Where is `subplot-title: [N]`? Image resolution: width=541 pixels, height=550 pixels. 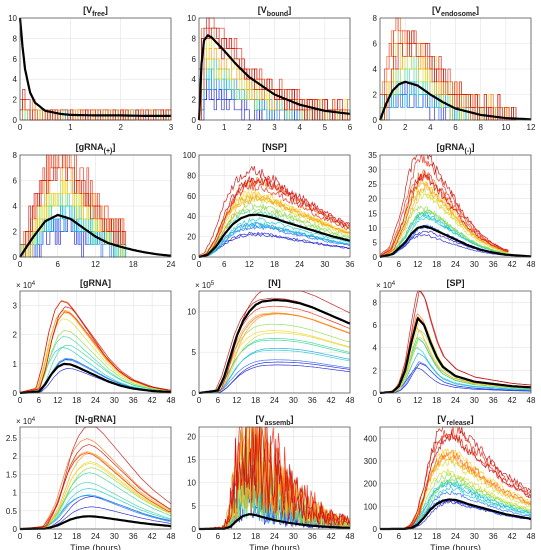 subplot-title: [N] is located at coordinates (274, 283).